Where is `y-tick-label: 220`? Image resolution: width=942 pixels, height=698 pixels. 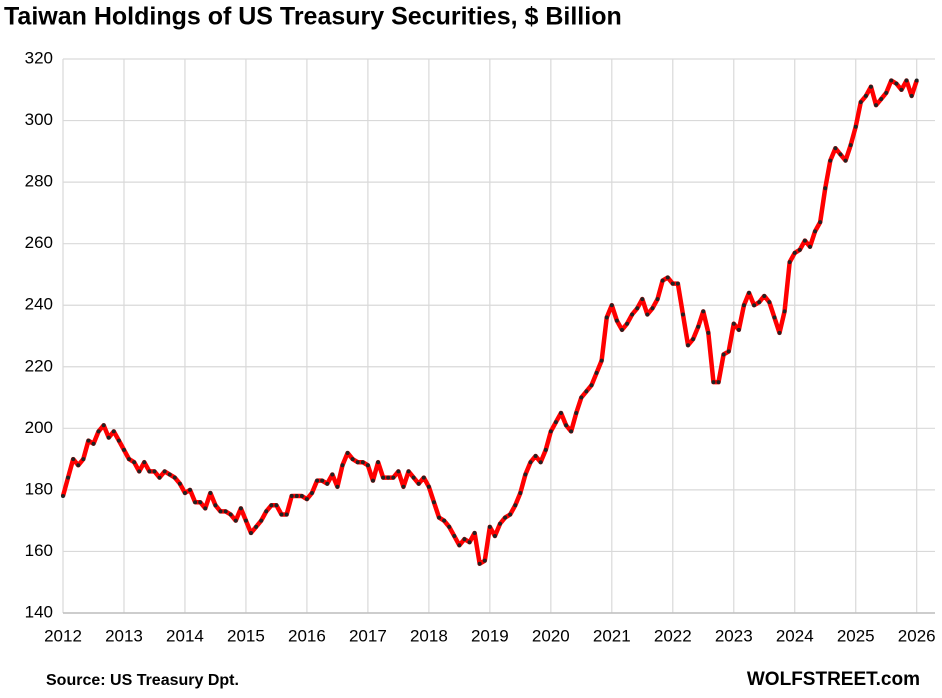
y-tick-label: 220 is located at coordinates (39, 365).